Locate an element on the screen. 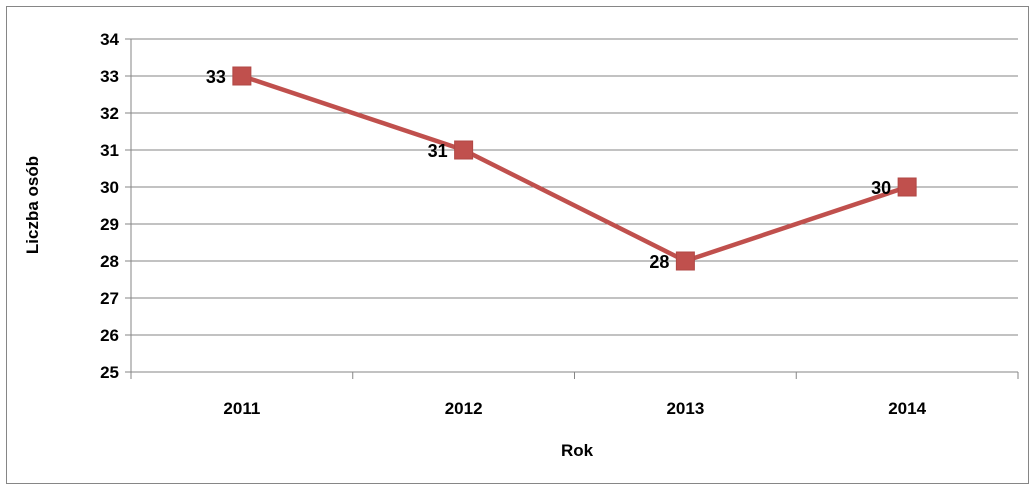 Image resolution: width=1035 pixels, height=490 pixels. x-tick-label: 2012 is located at coordinates (464, 408).